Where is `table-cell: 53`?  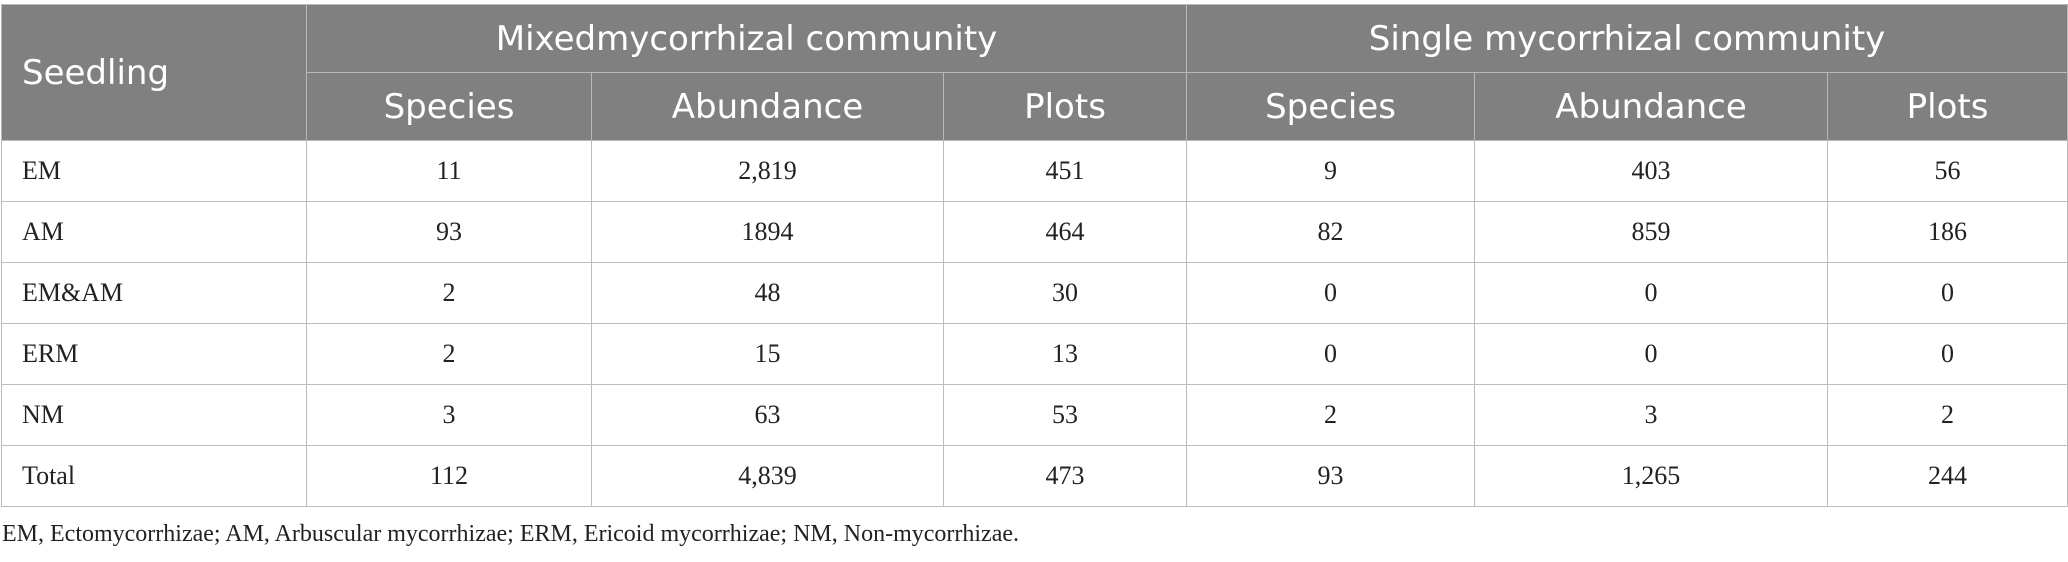 table-cell: 53 is located at coordinates (1065, 415).